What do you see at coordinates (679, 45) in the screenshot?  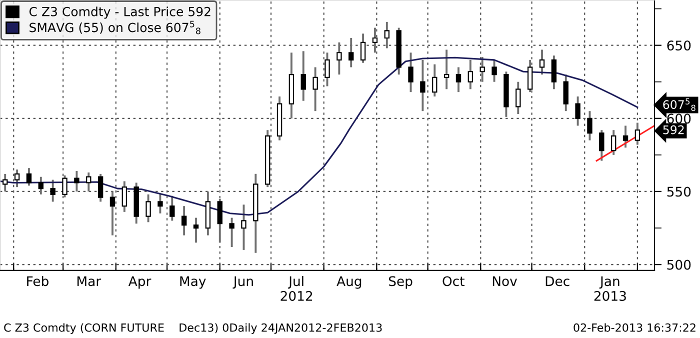 I see `y-tick-label: 650` at bounding box center [679, 45].